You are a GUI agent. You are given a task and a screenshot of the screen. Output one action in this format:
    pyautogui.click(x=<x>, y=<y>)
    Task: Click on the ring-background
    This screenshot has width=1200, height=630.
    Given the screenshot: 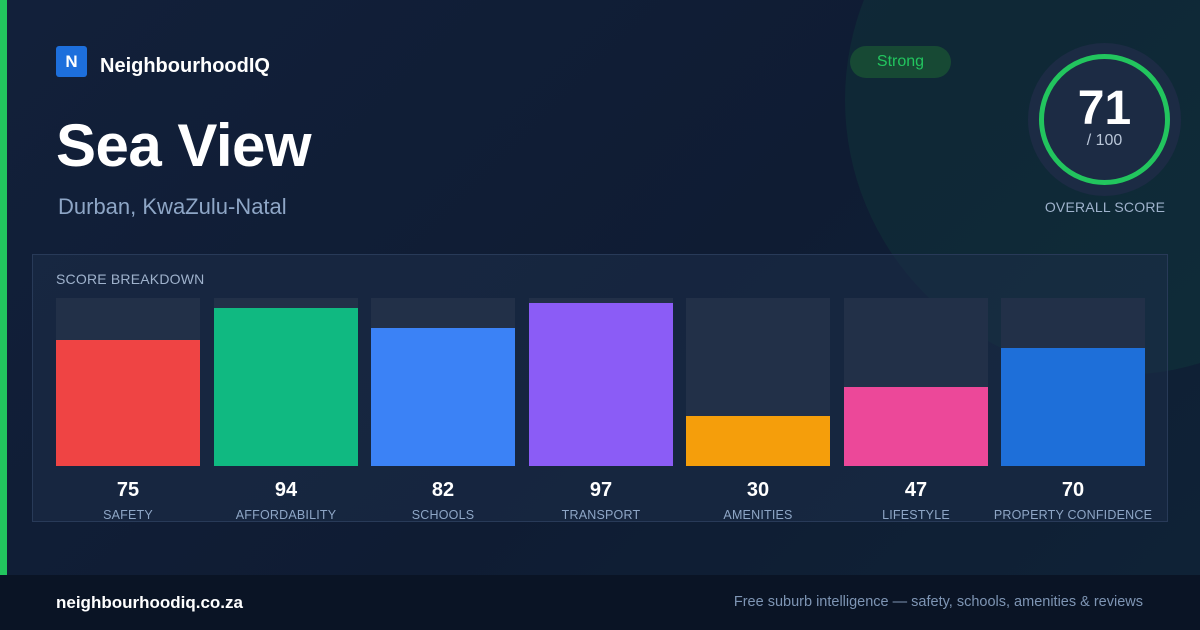 What is the action you would take?
    pyautogui.click(x=1104, y=119)
    